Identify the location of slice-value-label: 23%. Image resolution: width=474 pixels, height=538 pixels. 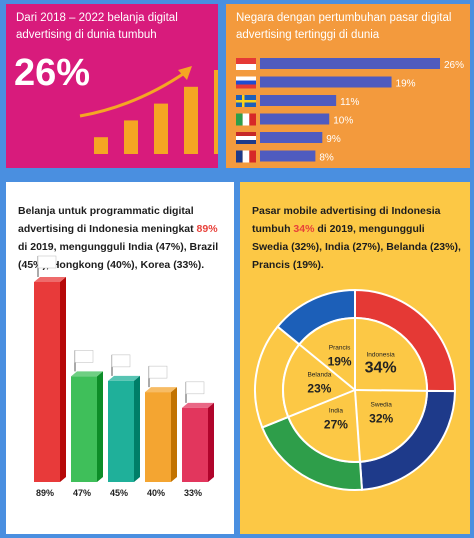
(319, 389).